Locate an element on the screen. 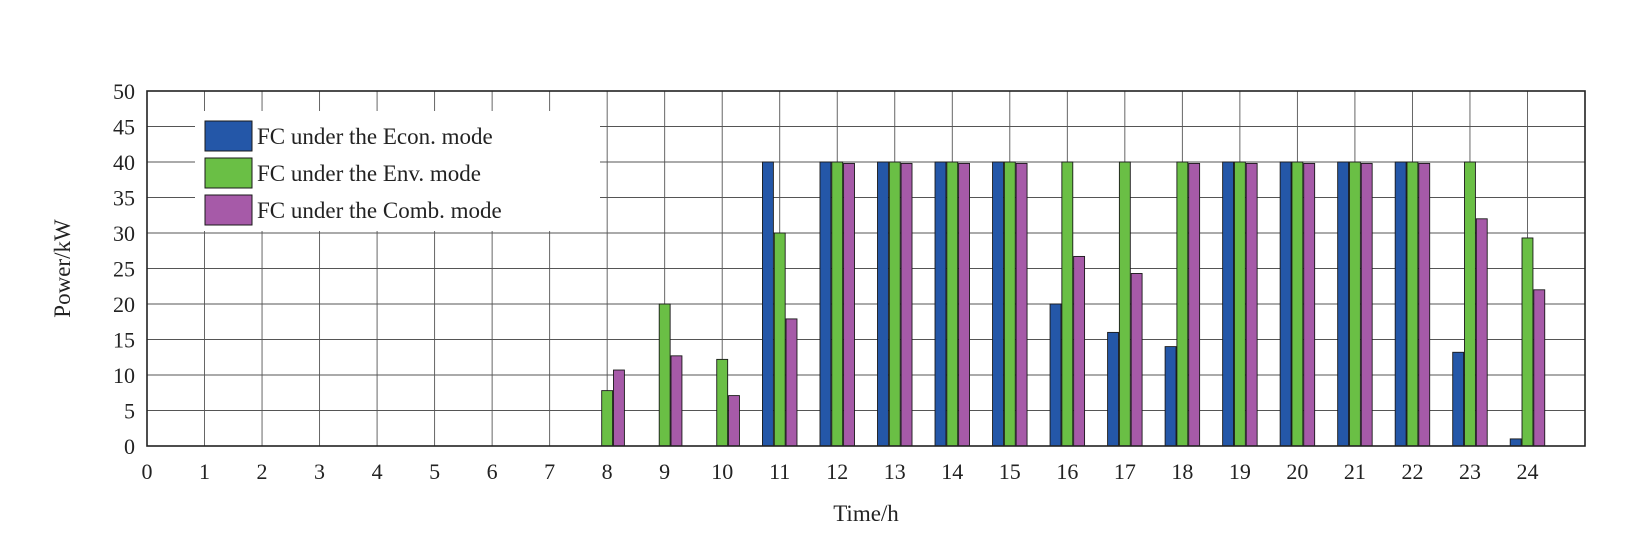  x-tick-label: 2 is located at coordinates (262, 471).